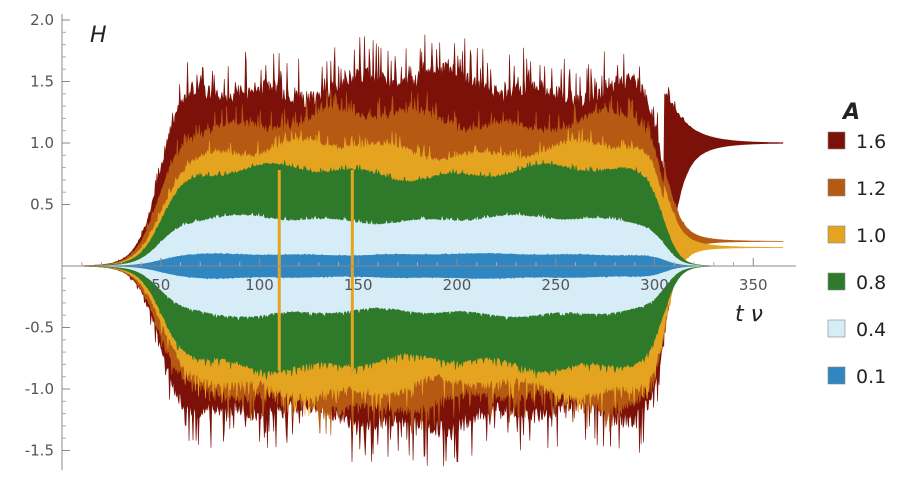 The width and height of the screenshot is (909, 479). I want to click on y-tick-label: -1.5, so click(39, 451).